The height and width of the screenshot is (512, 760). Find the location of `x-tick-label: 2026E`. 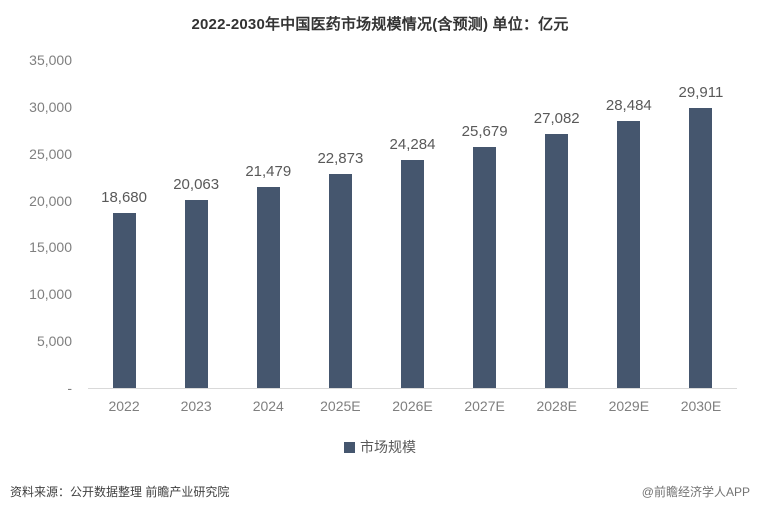

x-tick-label: 2026E is located at coordinates (412, 406).